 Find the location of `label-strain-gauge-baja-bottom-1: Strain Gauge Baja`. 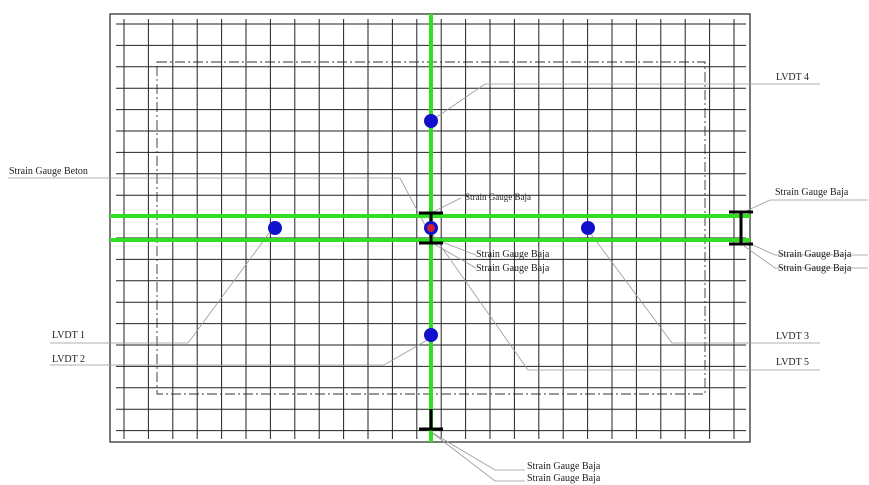

label-strain-gauge-baja-bottom-1: Strain Gauge Baja is located at coordinates (564, 466).